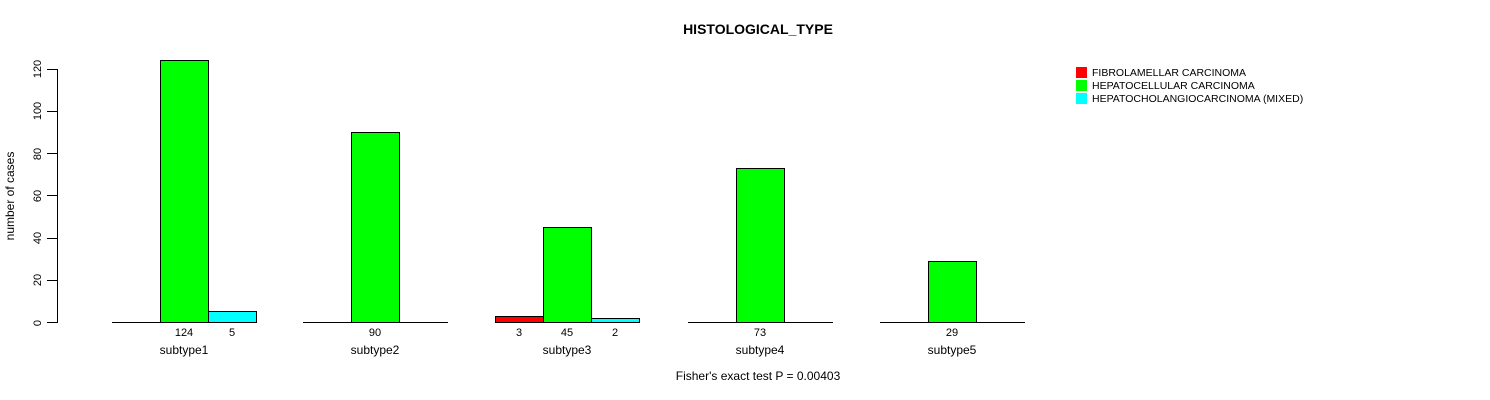  I want to click on legend-item: HEPATOCHOLANGIOCARCINOMA (MIXED), so click(1189, 98).